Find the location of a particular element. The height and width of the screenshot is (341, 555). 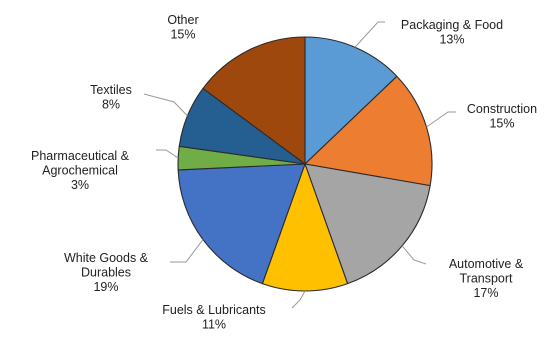

slice-percent-textiles: 8% is located at coordinates (111, 105).